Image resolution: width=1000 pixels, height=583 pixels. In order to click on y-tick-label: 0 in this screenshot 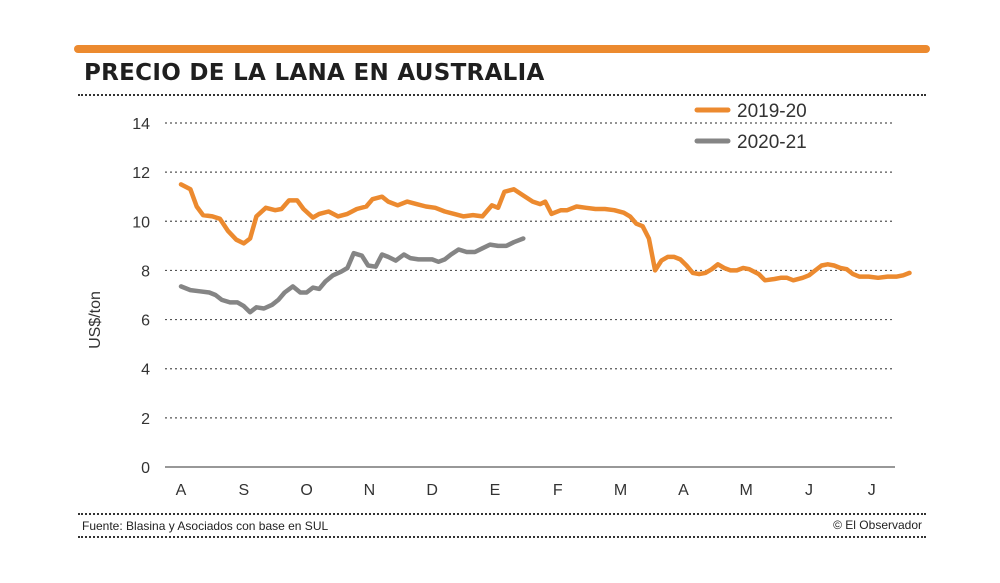, I will do `click(145, 468)`.